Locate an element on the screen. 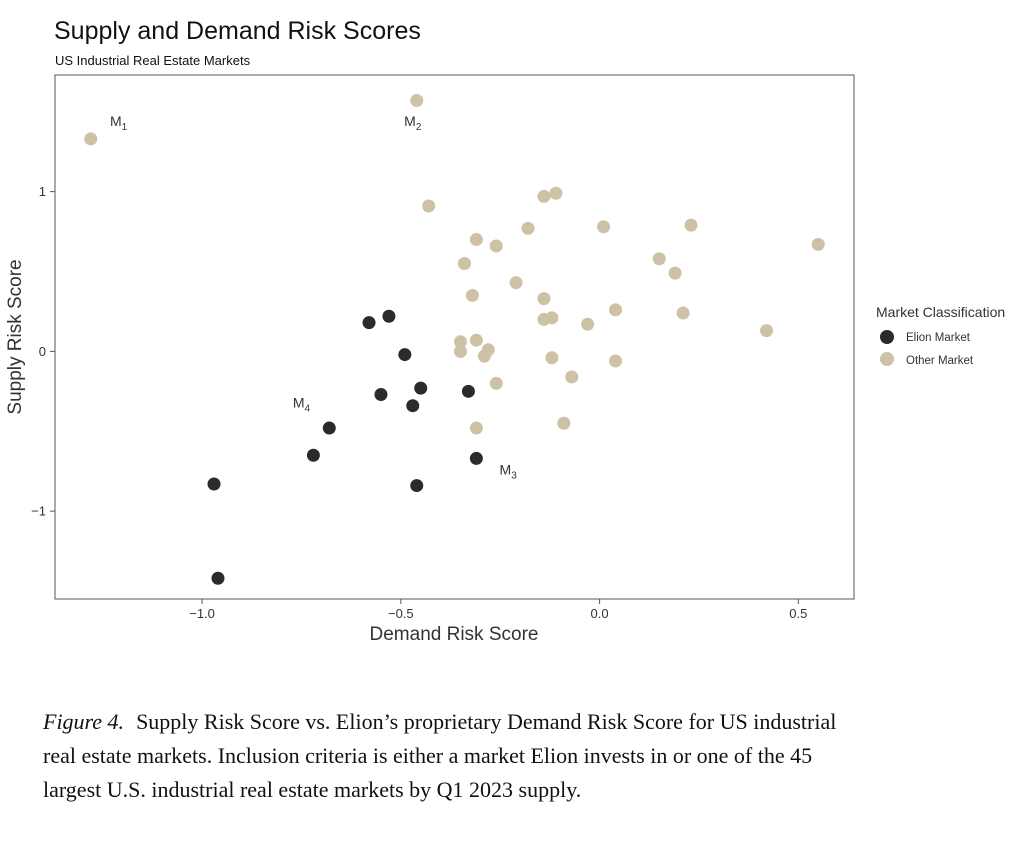  annotation-label: M3 is located at coordinates (509, 471).